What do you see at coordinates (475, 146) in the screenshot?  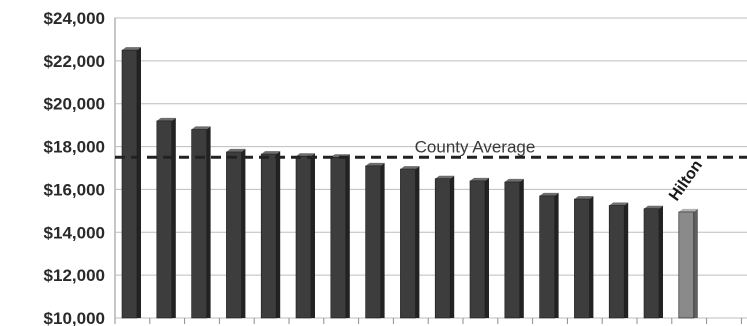 I see `county-average-label: County Average` at bounding box center [475, 146].